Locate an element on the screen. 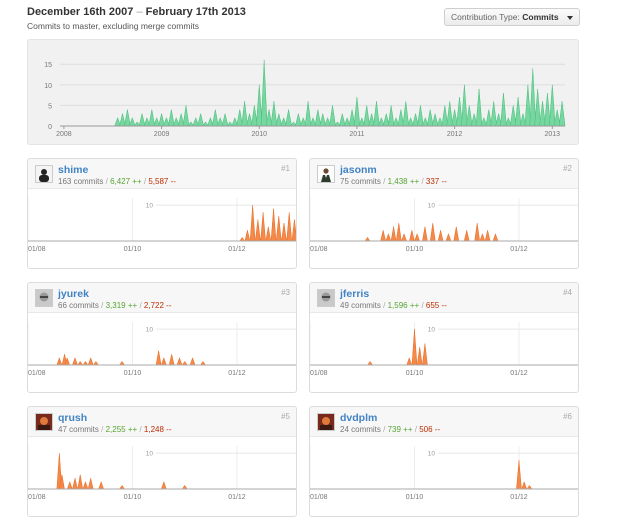 The image size is (632, 525). contributor-name-link: dvdplm is located at coordinates (359, 418).